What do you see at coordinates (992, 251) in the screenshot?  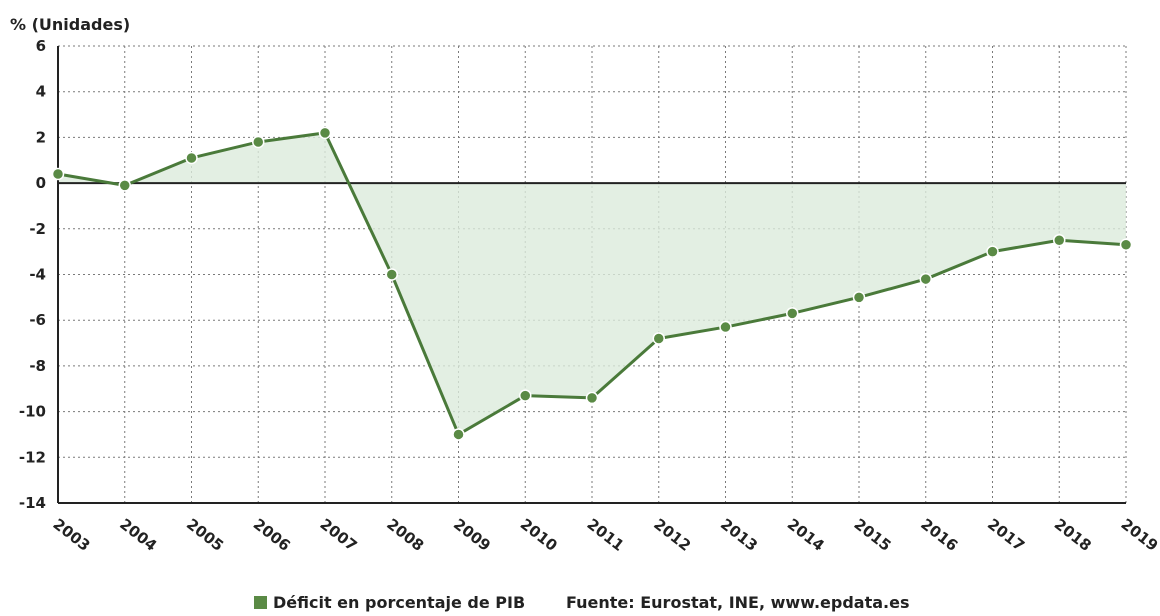 I see `data-point-2017` at bounding box center [992, 251].